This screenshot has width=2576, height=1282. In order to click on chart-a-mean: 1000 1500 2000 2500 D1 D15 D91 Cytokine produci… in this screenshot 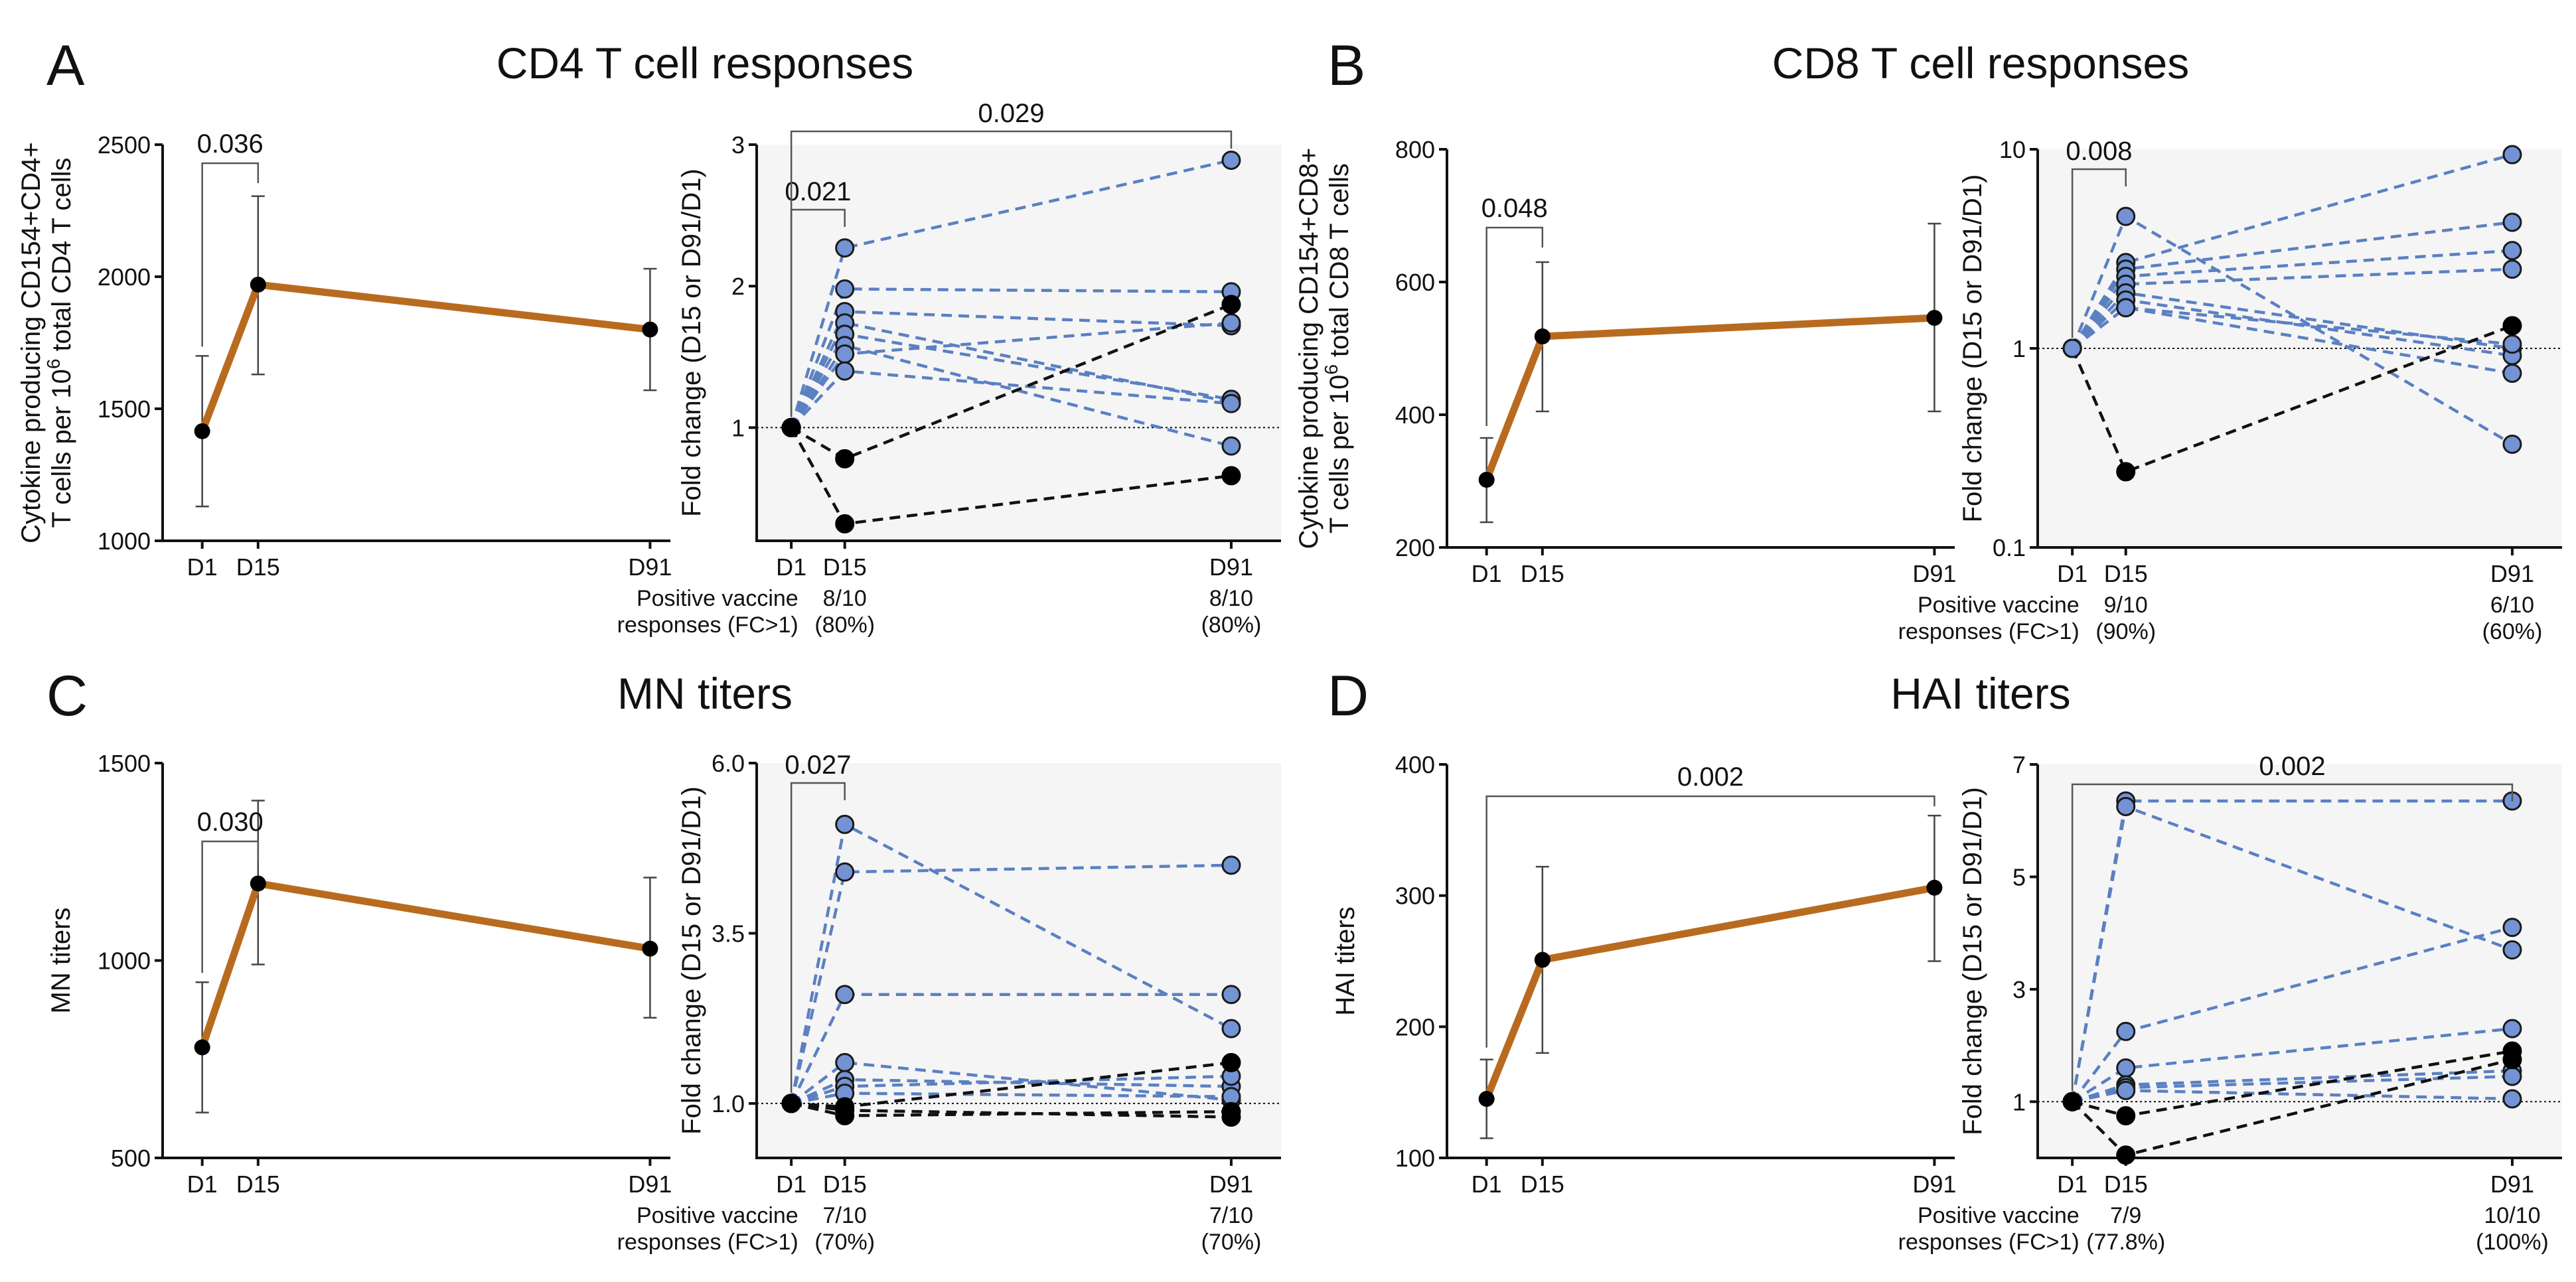, I will do `click(344, 355)`.